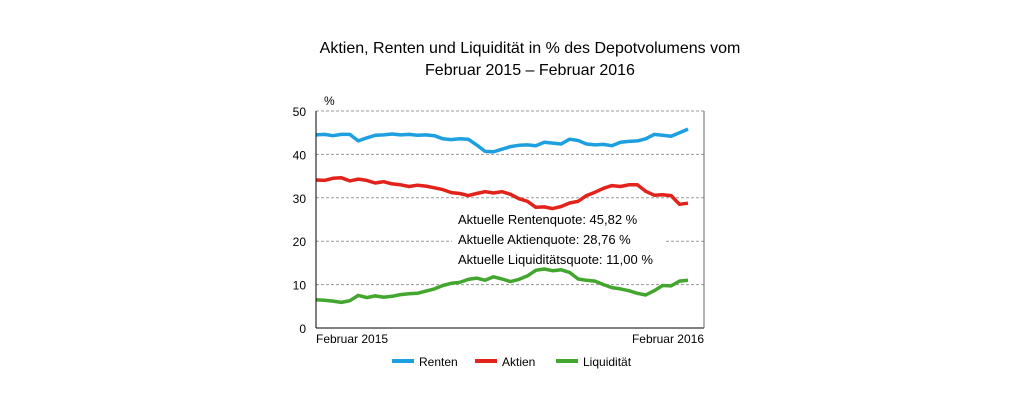 The height and width of the screenshot is (413, 1022). Describe the element at coordinates (530, 70) in the screenshot. I see `chart-title-line2: Februar 2015 – Februar 2016` at that location.